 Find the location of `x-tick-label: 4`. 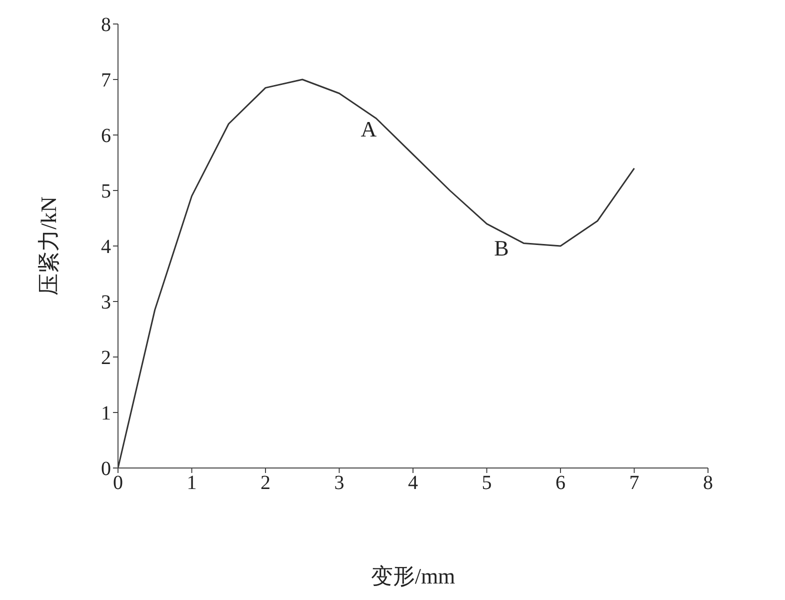

x-tick-label: 4 is located at coordinates (413, 483).